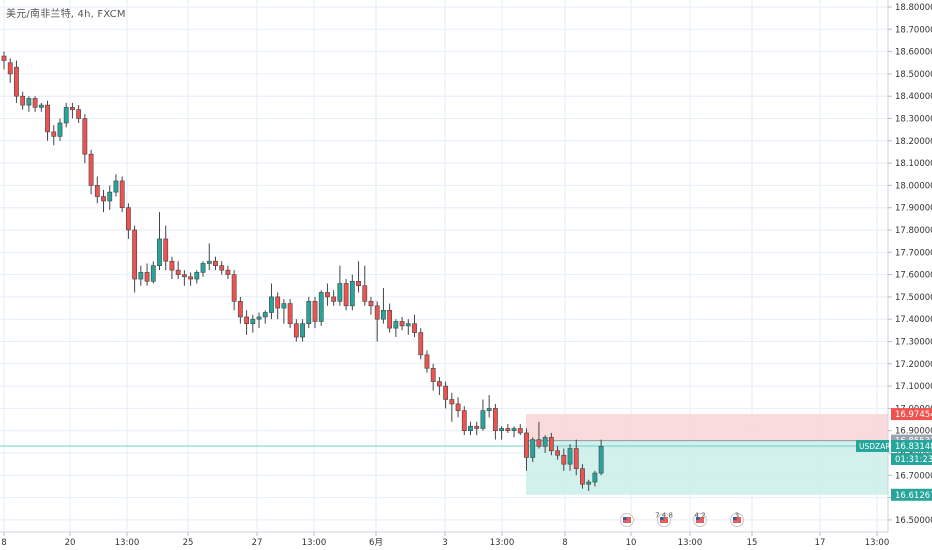 The height and width of the screenshot is (550, 932). I want to click on price-axis-label: 17.90000, so click(913, 209).